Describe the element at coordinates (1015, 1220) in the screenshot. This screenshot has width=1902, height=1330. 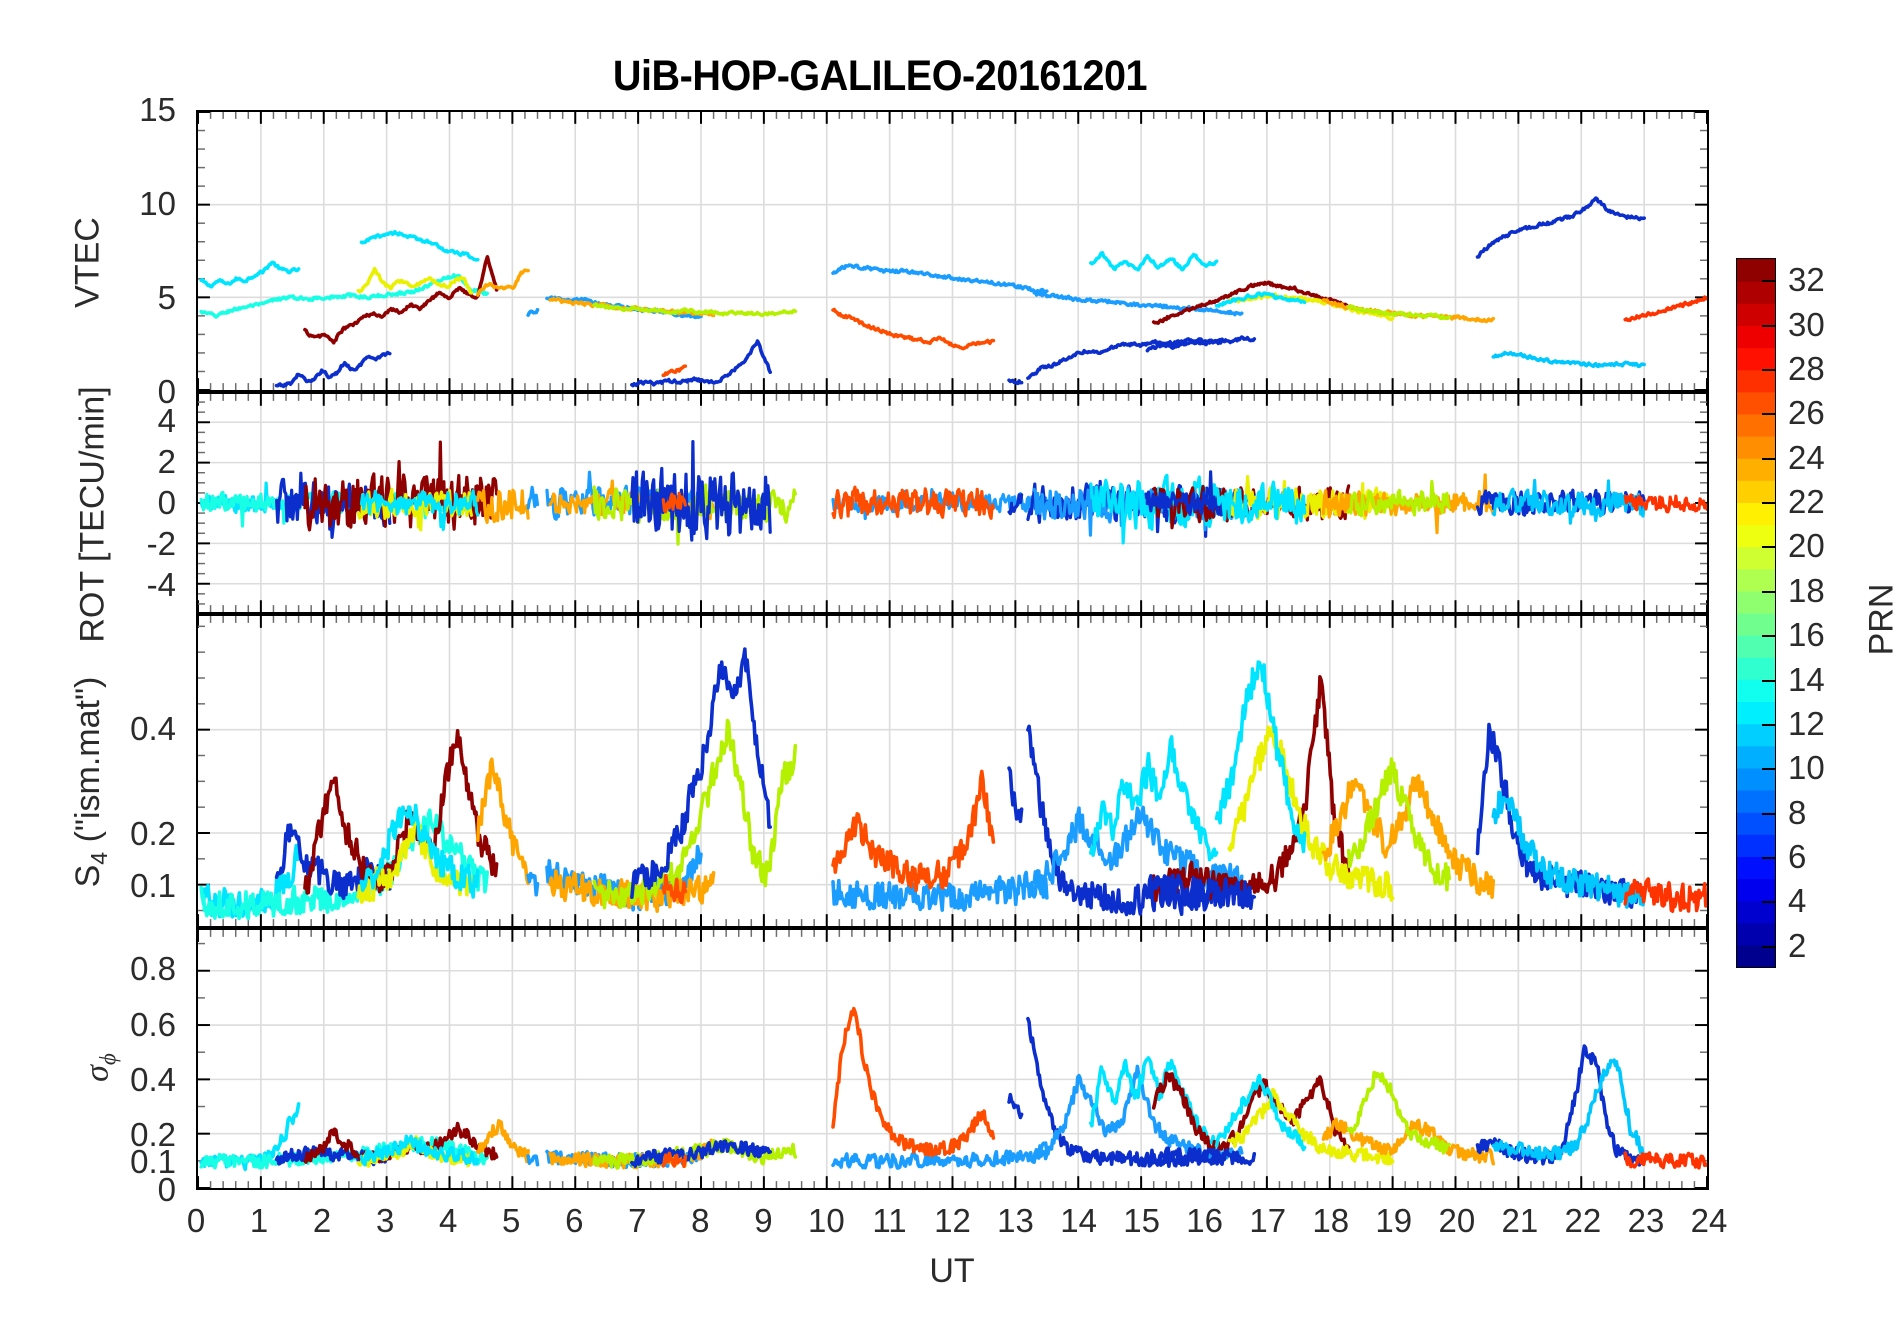
I see `xtick-13: 13` at that location.